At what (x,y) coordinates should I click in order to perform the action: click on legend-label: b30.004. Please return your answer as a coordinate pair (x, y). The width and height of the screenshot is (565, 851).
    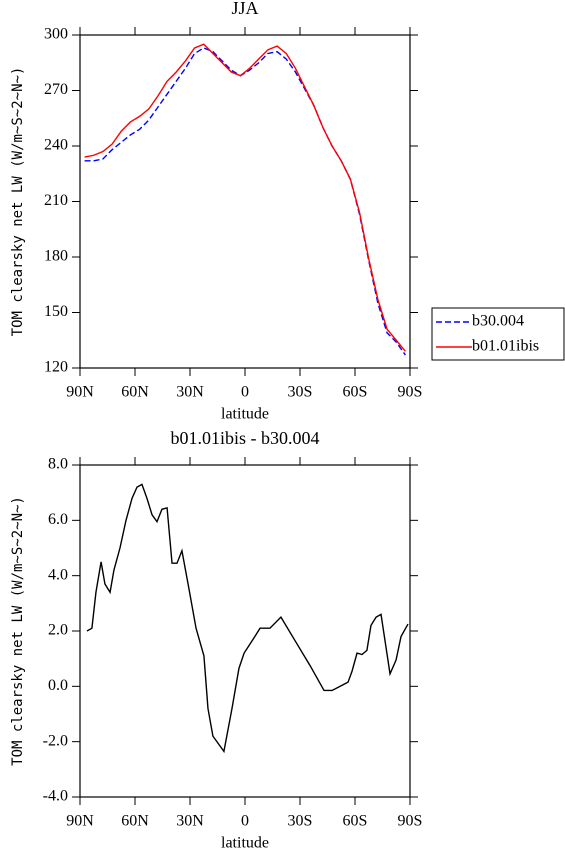
    Looking at the image, I should click on (498, 321).